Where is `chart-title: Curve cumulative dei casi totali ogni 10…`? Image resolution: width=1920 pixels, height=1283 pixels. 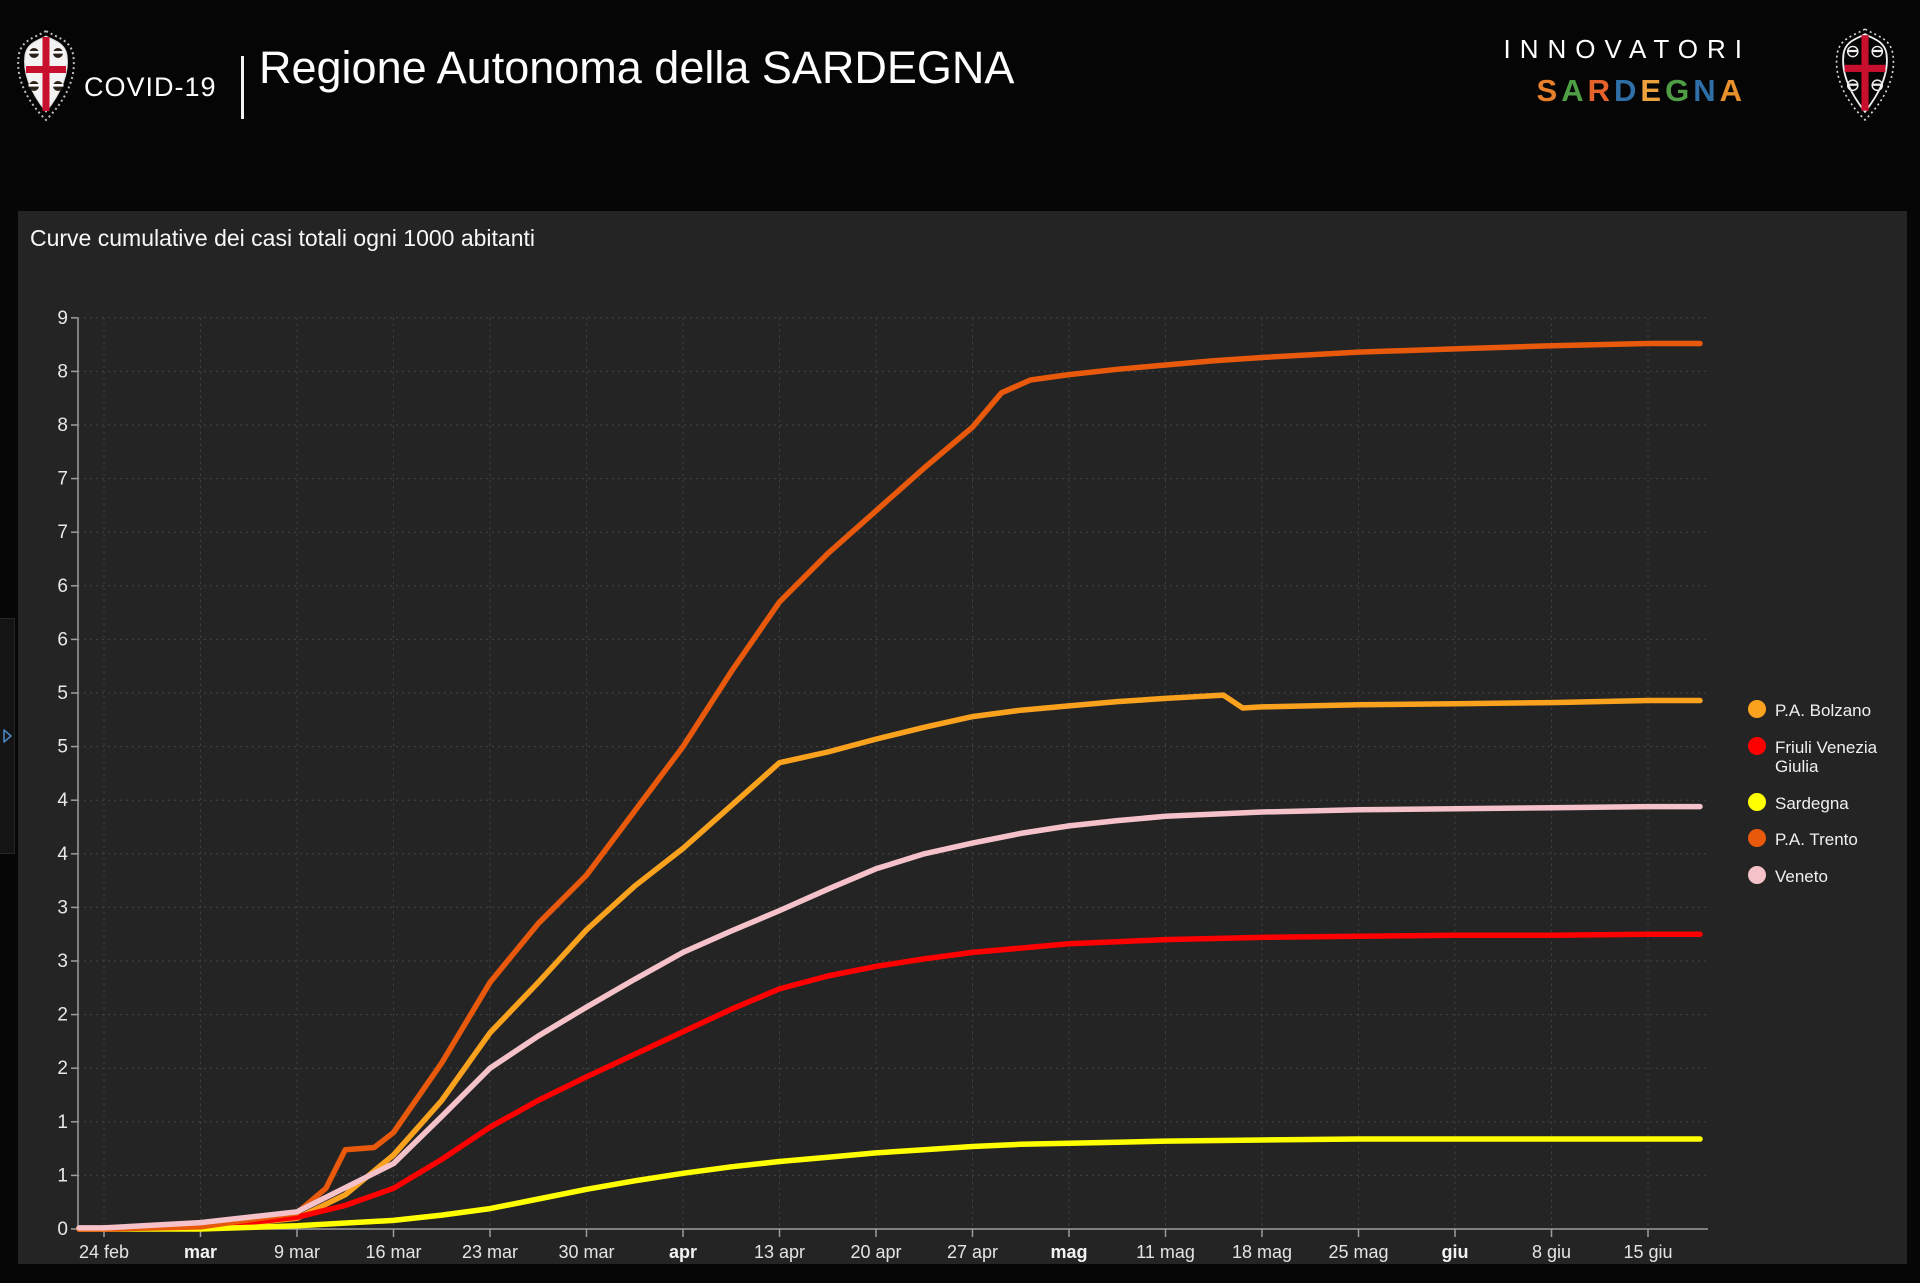
chart-title: Curve cumulative dei casi totali ogni 10… is located at coordinates (283, 238).